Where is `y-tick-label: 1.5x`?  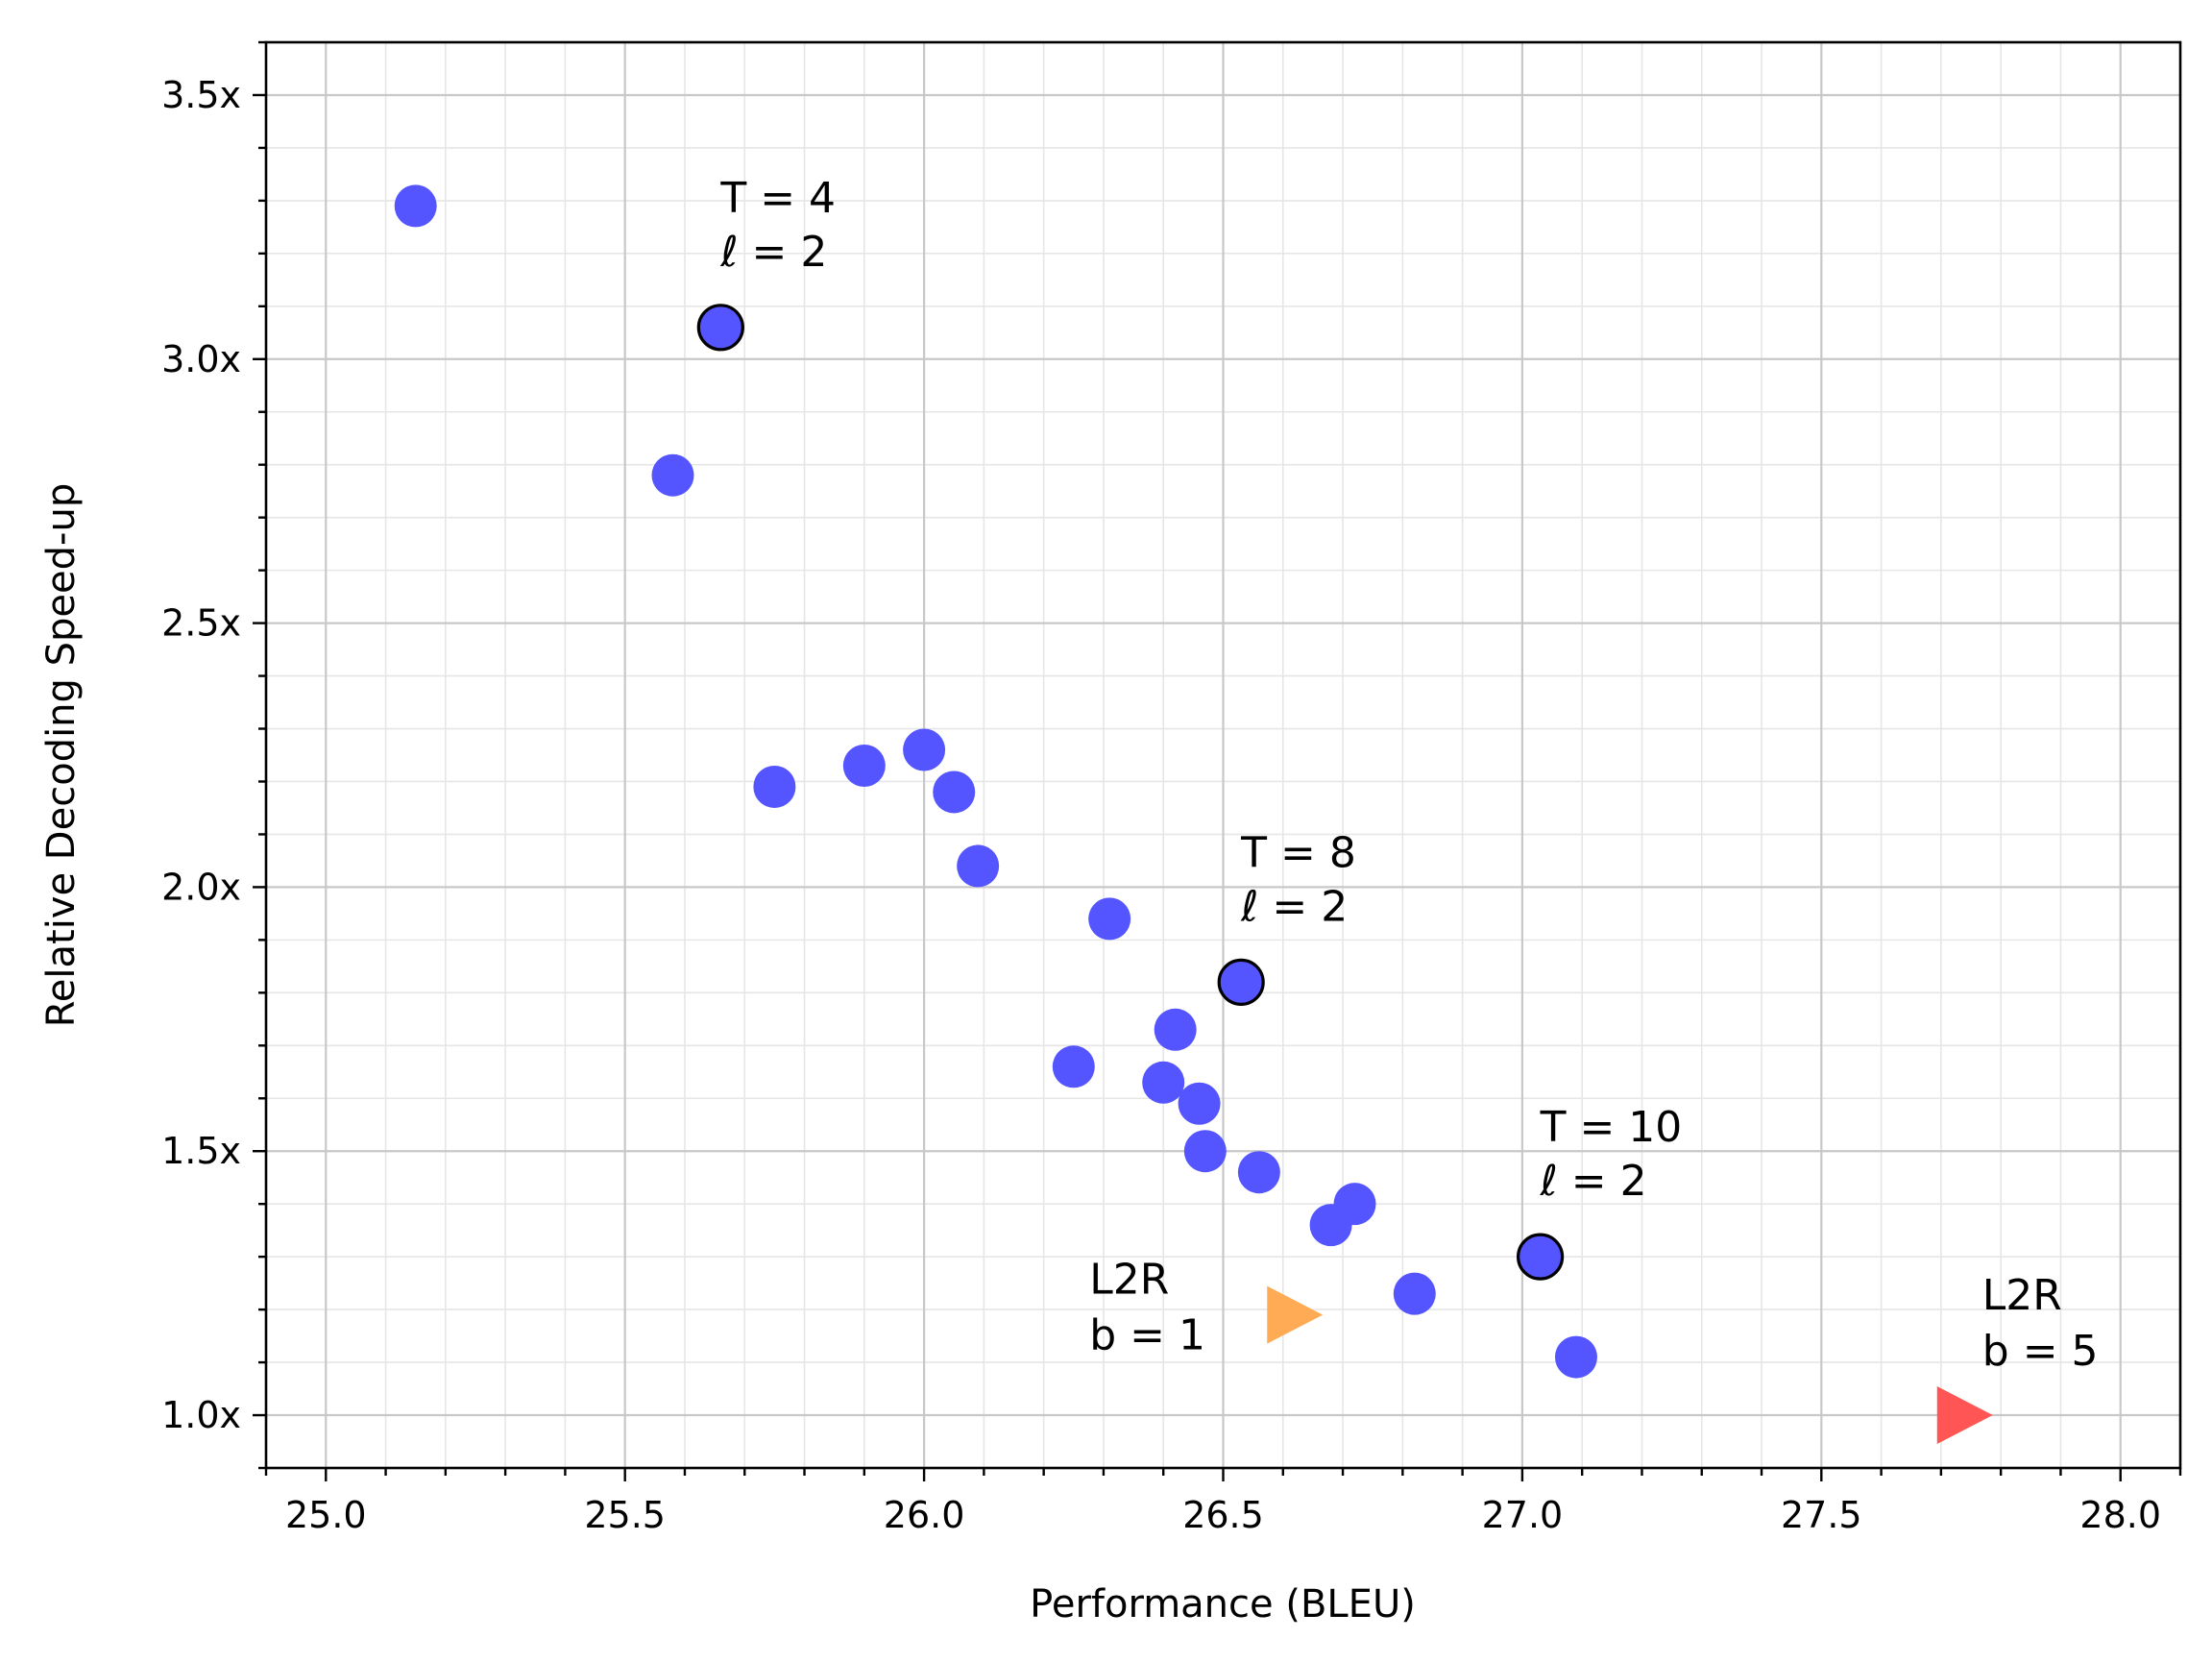
y-tick-label: 1.5x is located at coordinates (201, 1151).